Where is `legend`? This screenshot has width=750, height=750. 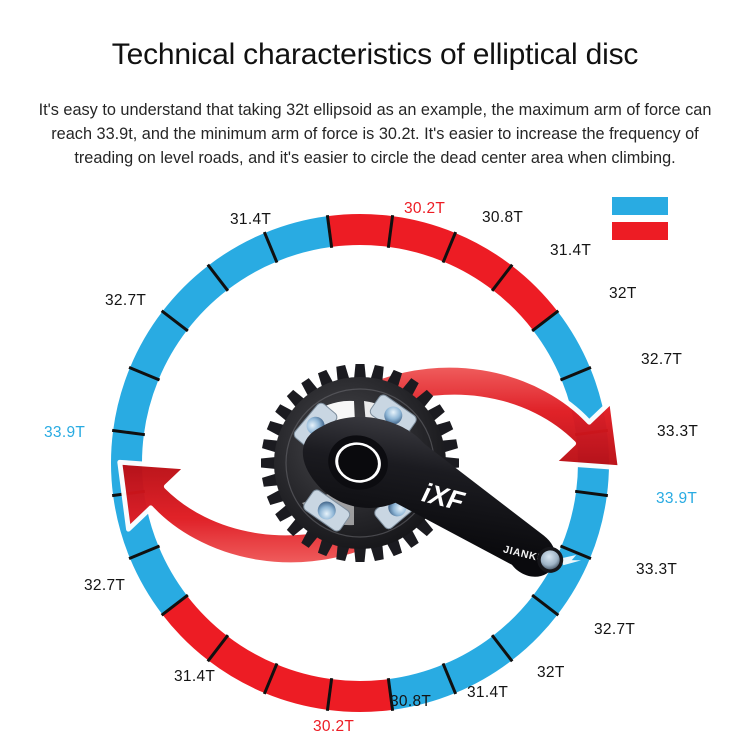 legend is located at coordinates (641, 218).